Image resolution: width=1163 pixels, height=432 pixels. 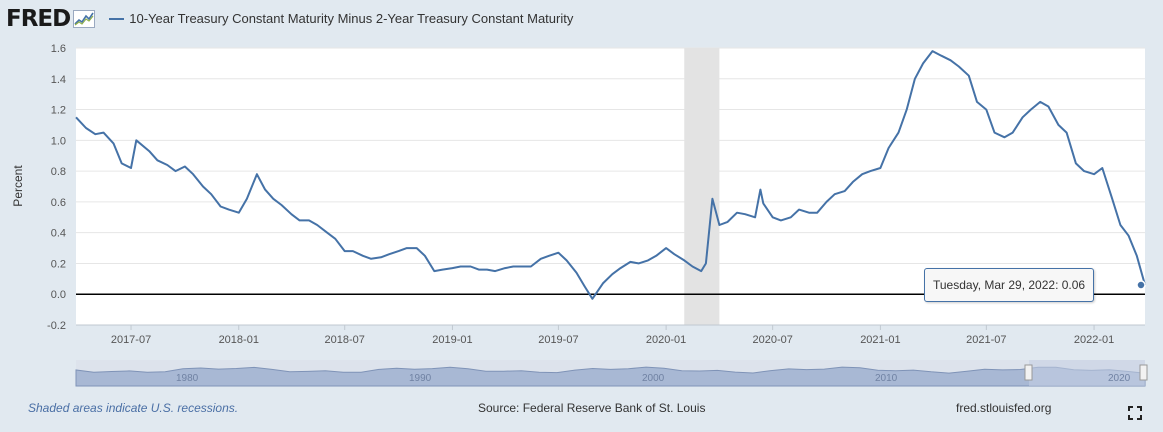 What do you see at coordinates (452, 340) in the screenshot?
I see `x-tick-label: 2019-01` at bounding box center [452, 340].